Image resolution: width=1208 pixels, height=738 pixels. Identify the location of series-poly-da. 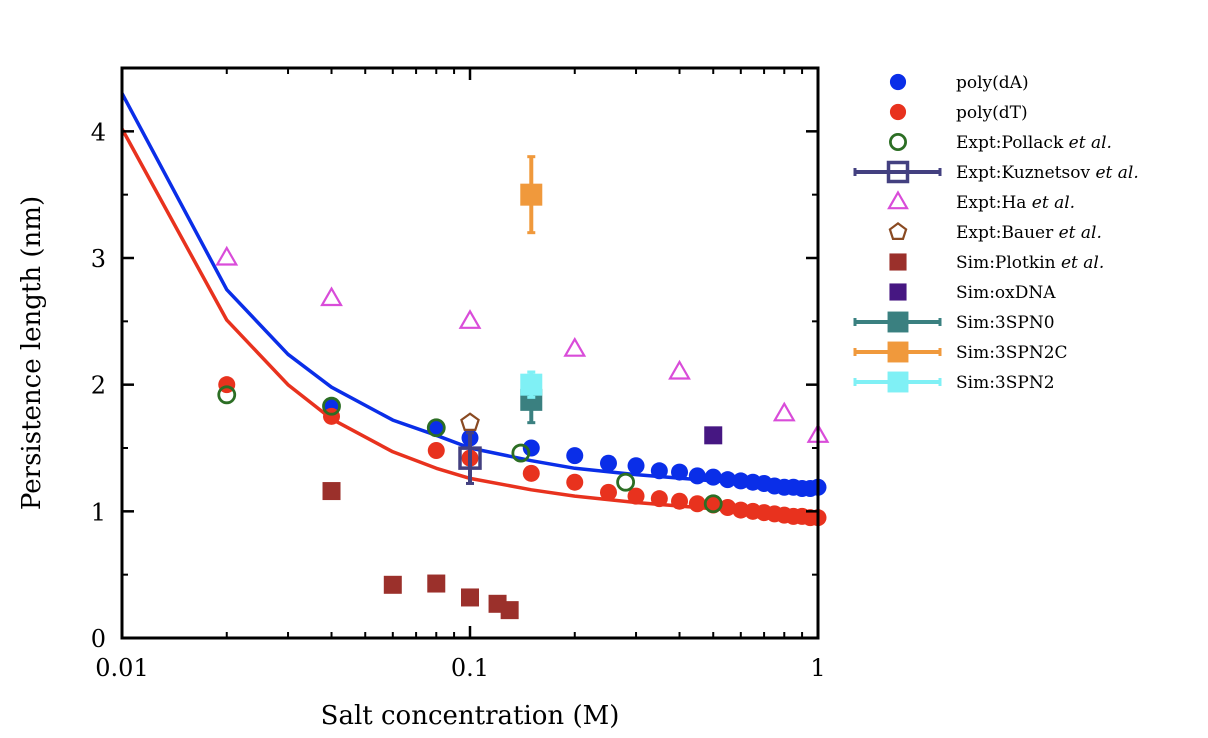
(575, 448).